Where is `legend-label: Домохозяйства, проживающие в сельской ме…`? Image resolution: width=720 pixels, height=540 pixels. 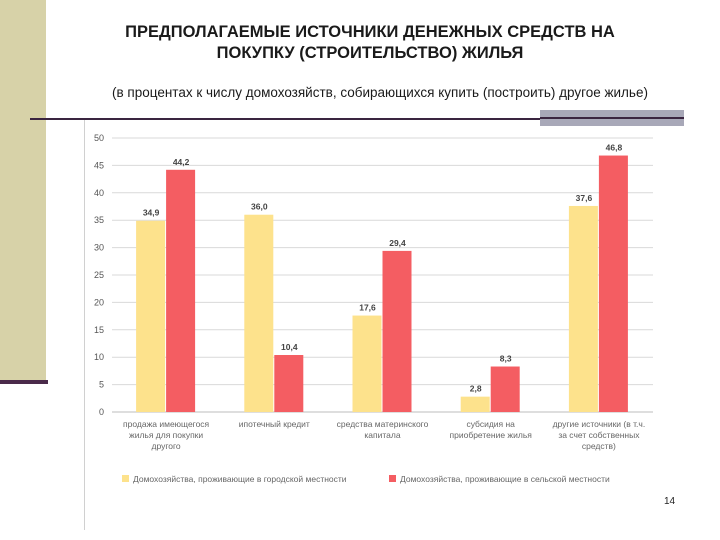
legend-label: Домохозяйства, проживающие в сельской ме… is located at coordinates (505, 479).